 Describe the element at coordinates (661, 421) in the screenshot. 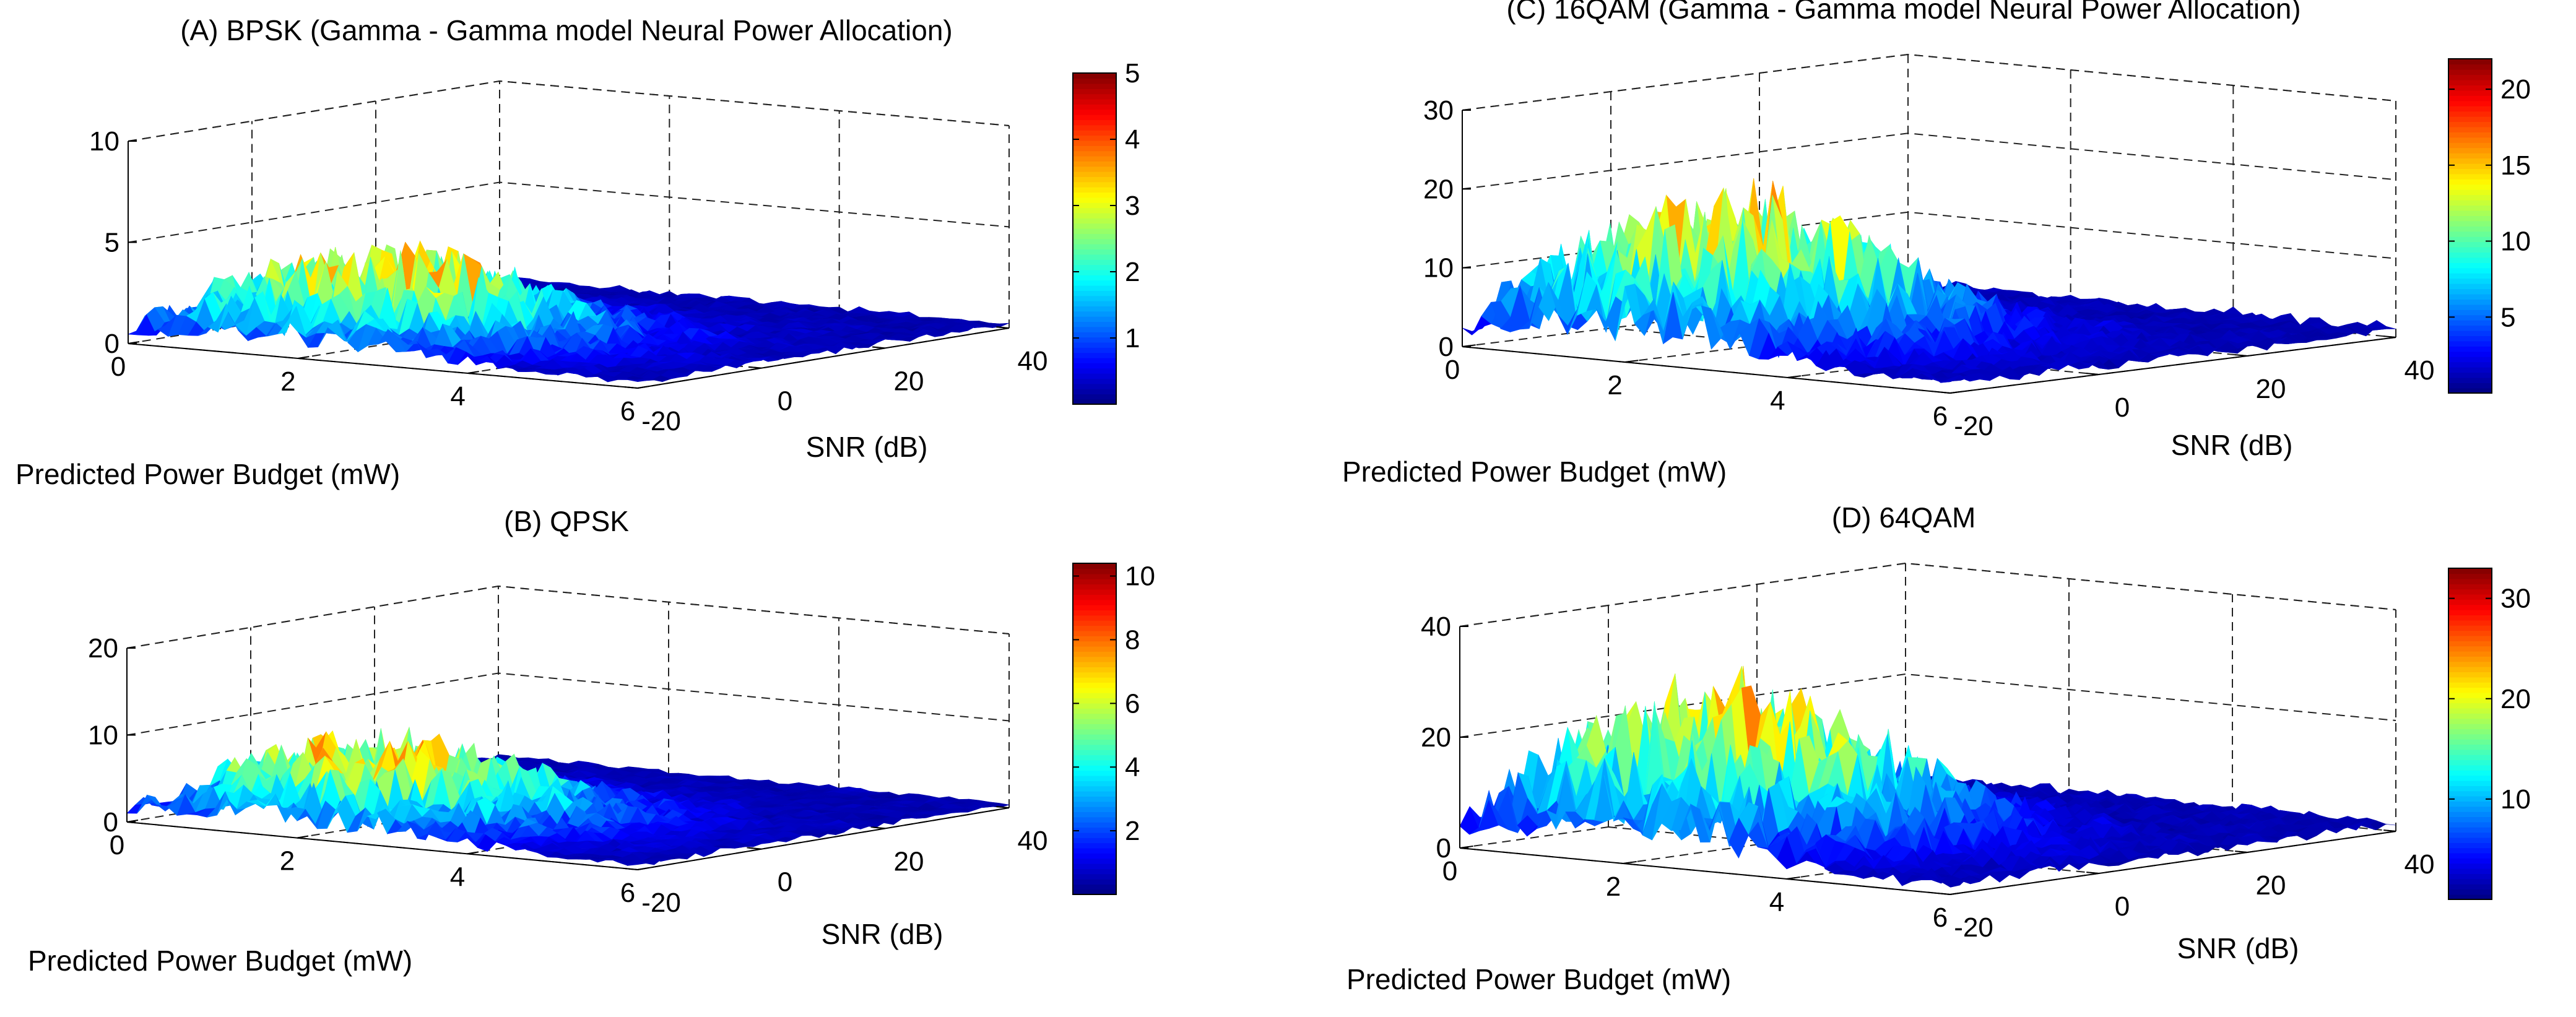

I see `y-tick-label: -20` at that location.